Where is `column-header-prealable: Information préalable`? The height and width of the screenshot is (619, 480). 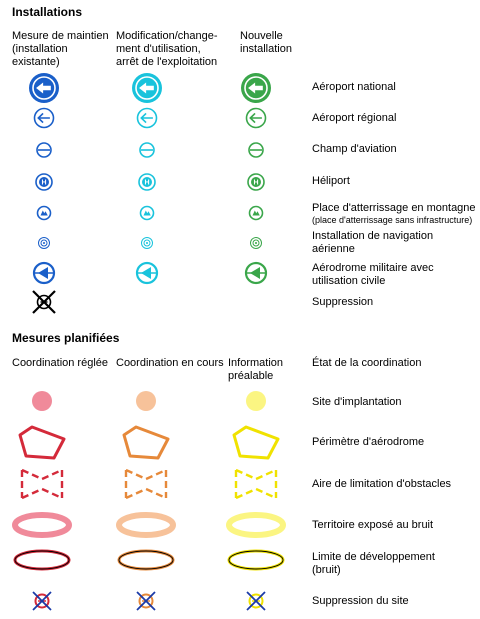 column-header-prealable: Information préalable is located at coordinates (256, 369).